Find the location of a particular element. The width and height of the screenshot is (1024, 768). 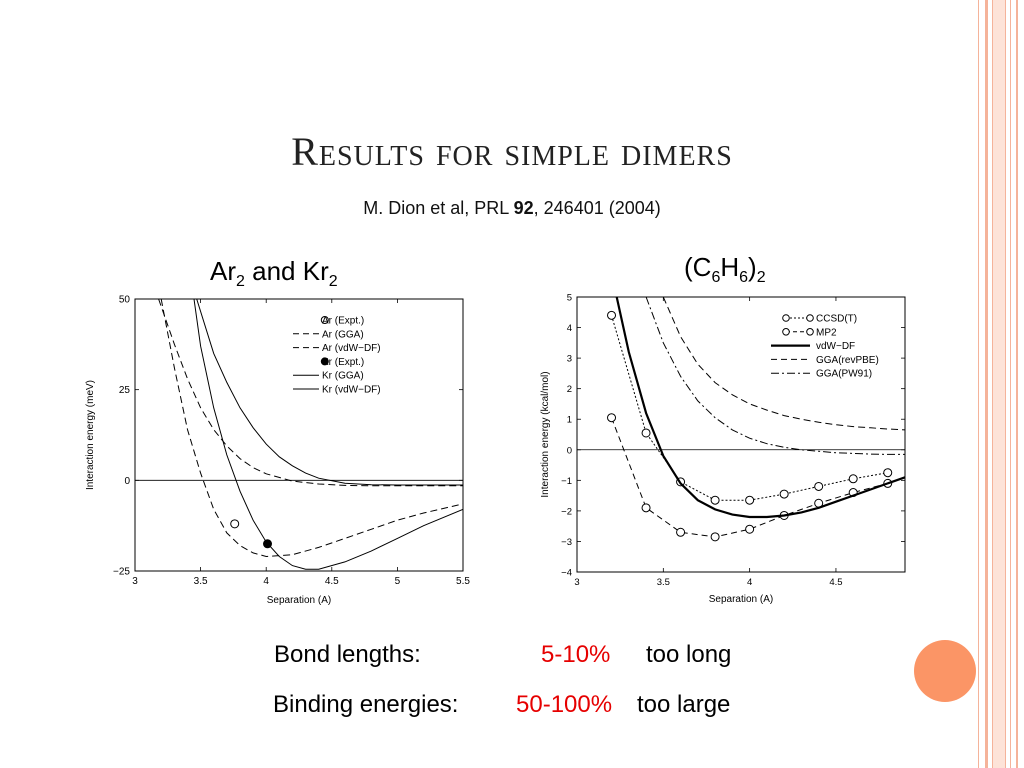

right-chart-heading: (C6H6)2 is located at coordinates (725, 269).